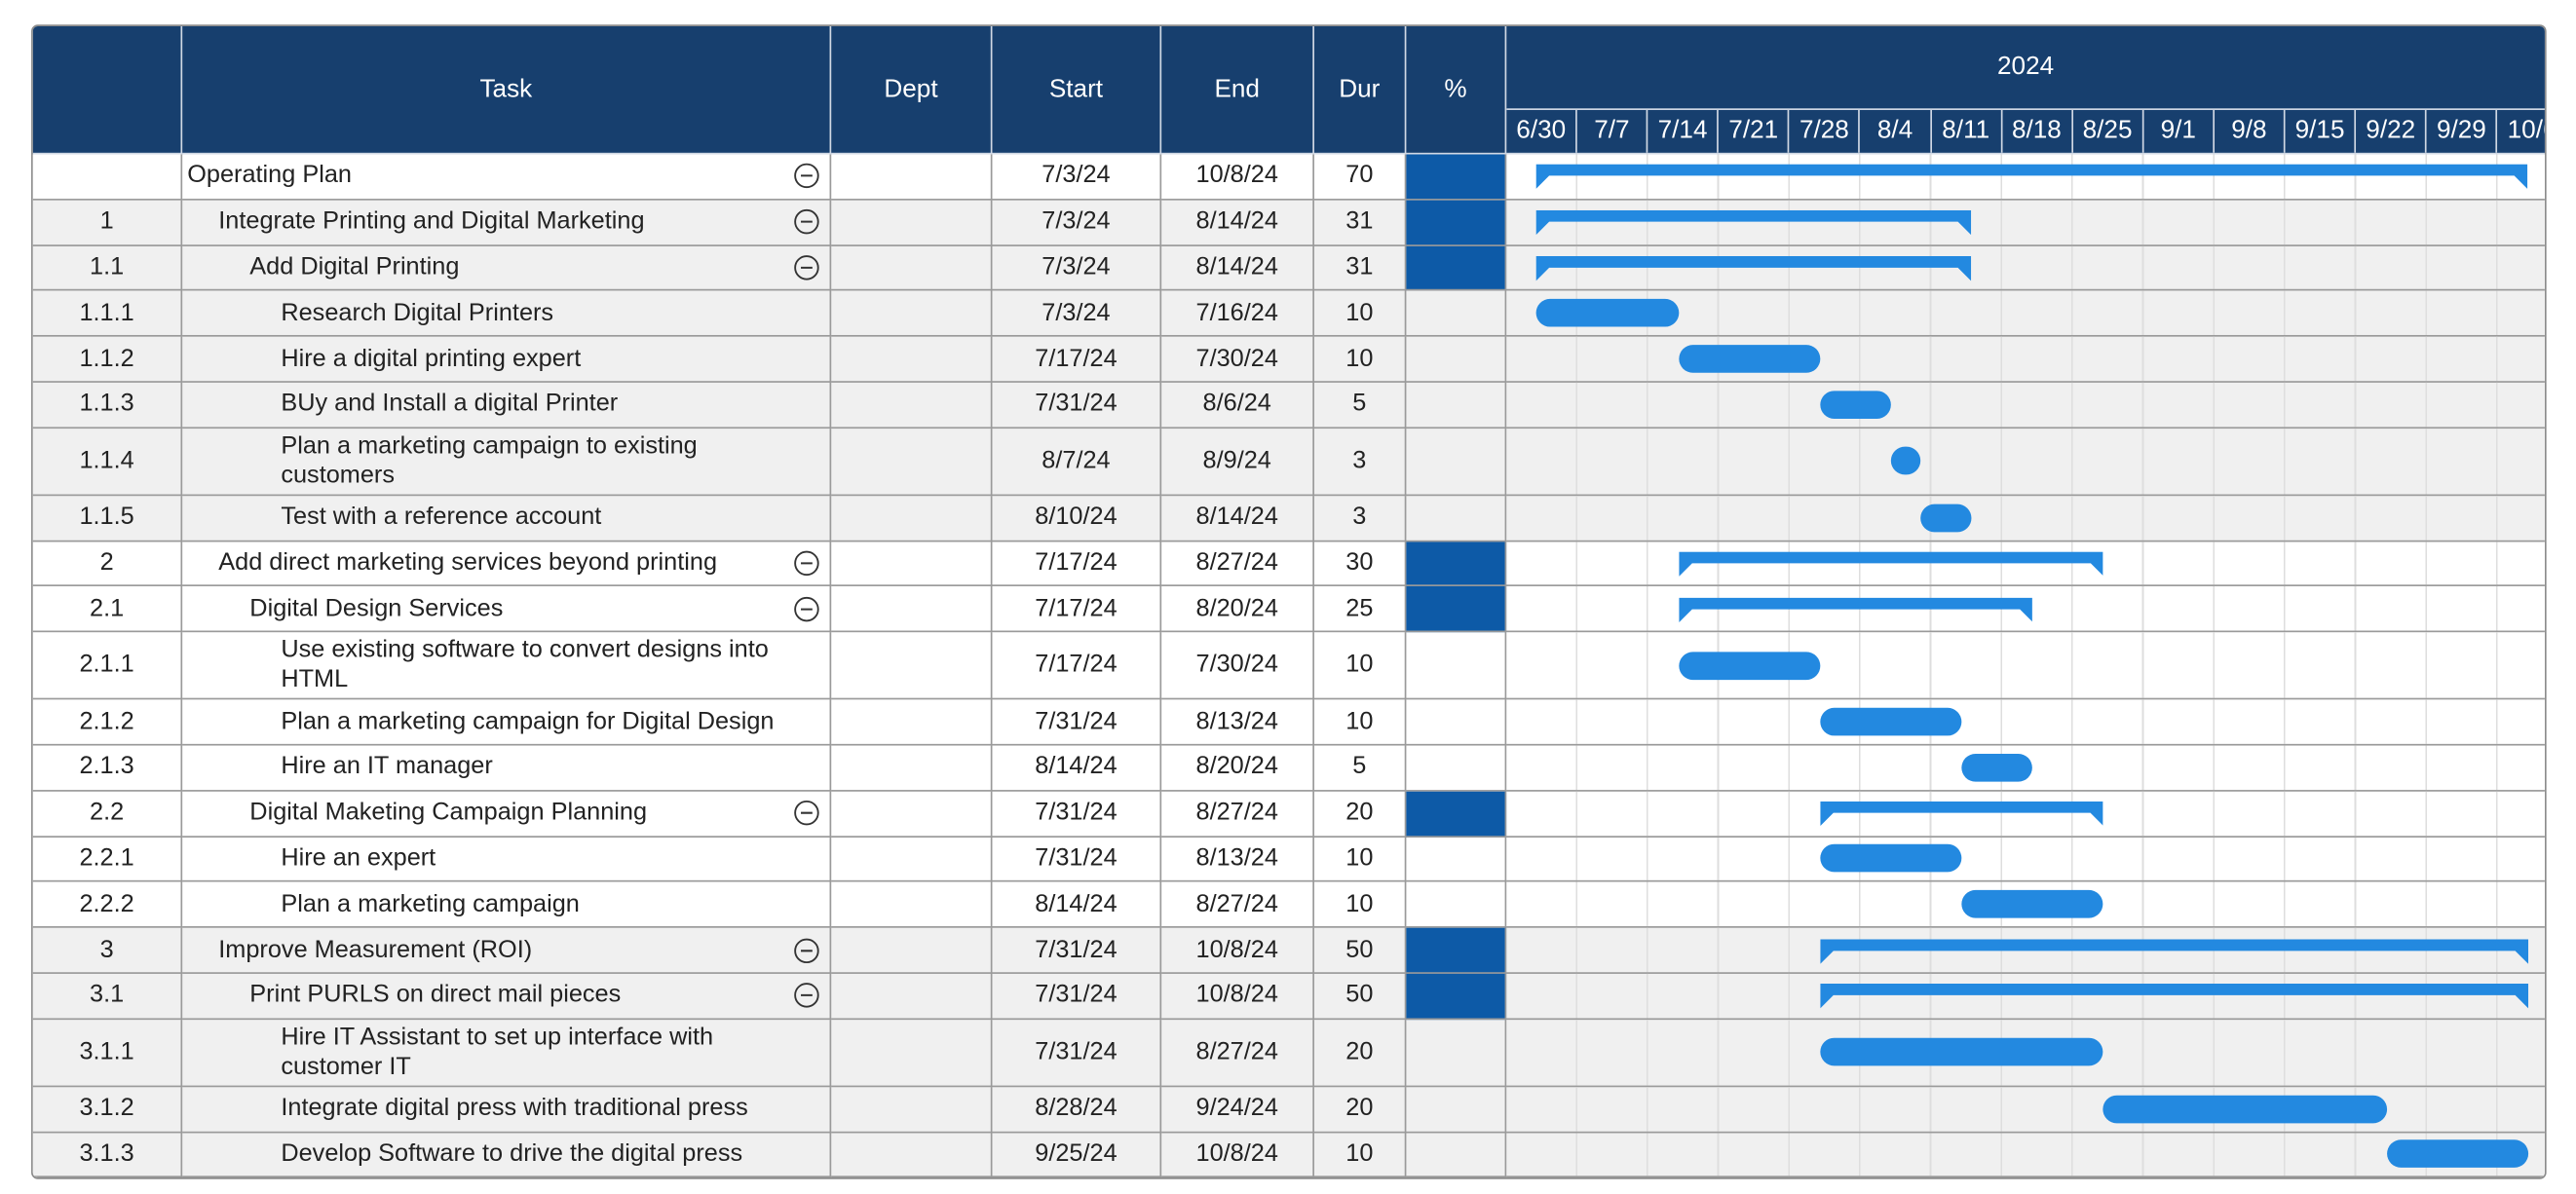  Describe the element at coordinates (269, 175) in the screenshot. I see `task-name: Operating Plan` at that location.